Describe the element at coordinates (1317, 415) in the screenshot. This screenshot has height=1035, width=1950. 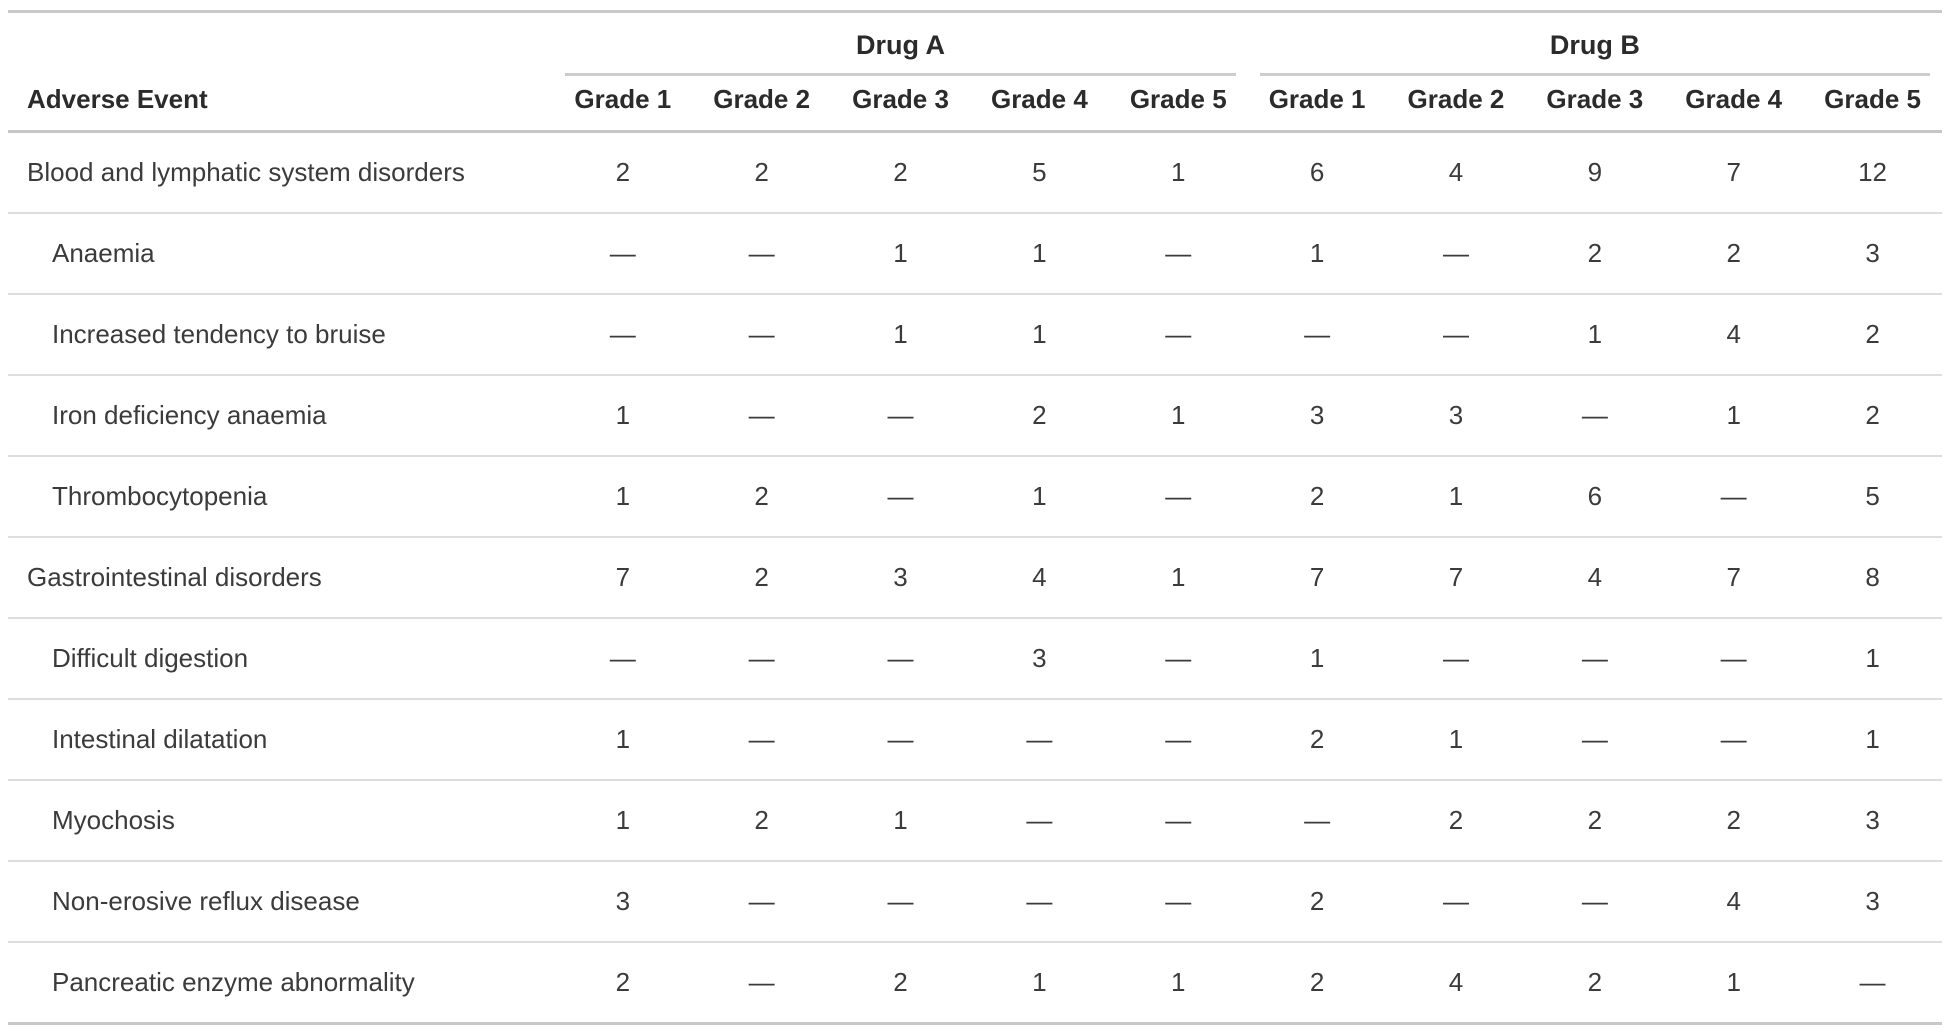
I see `cell-drug-b-g1: 3` at that location.